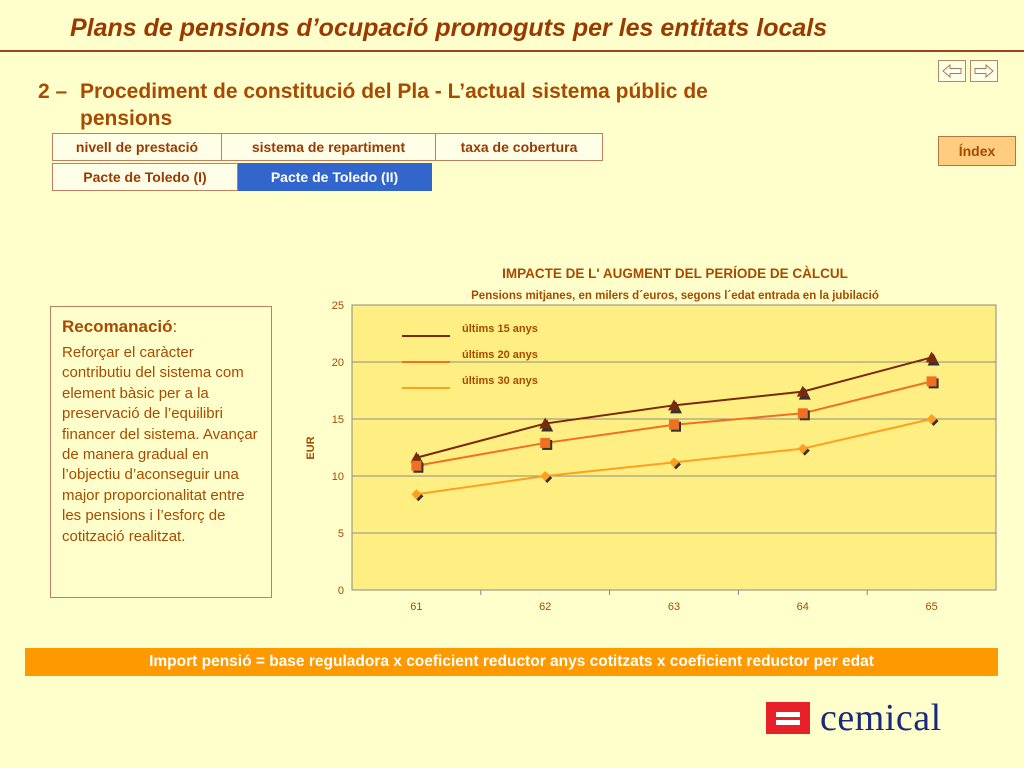 The image size is (1024, 768). I want to click on y-tick-label: 15, so click(338, 420).